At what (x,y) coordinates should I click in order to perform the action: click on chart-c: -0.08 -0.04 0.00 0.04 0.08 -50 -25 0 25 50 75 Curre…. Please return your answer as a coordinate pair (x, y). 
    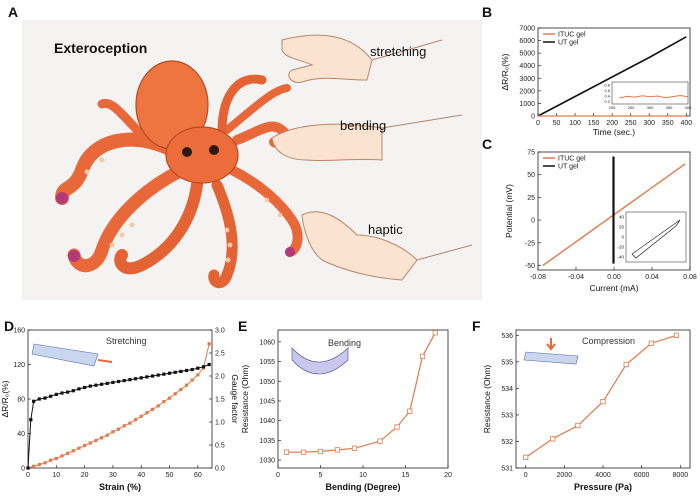
    Looking at the image, I should click on (600, 222).